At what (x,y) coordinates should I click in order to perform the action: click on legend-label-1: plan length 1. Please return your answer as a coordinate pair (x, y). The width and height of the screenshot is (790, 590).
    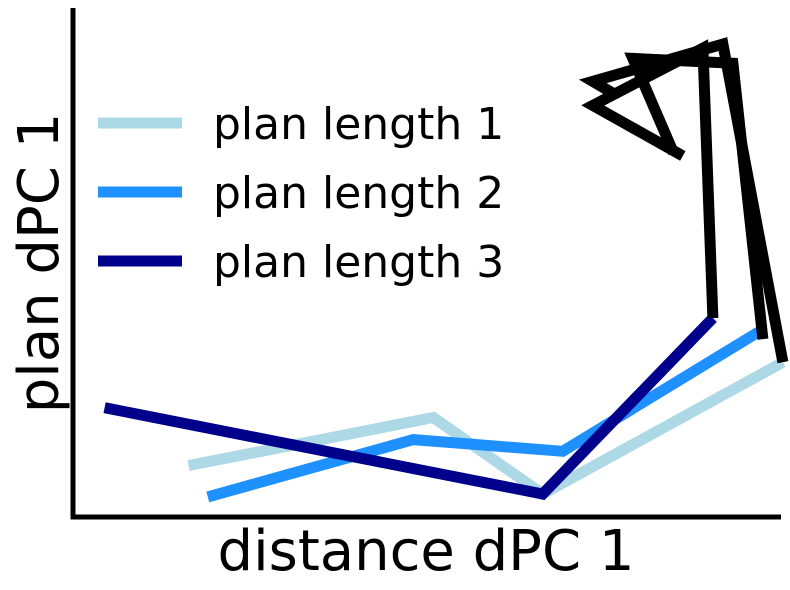
    Looking at the image, I should click on (358, 124).